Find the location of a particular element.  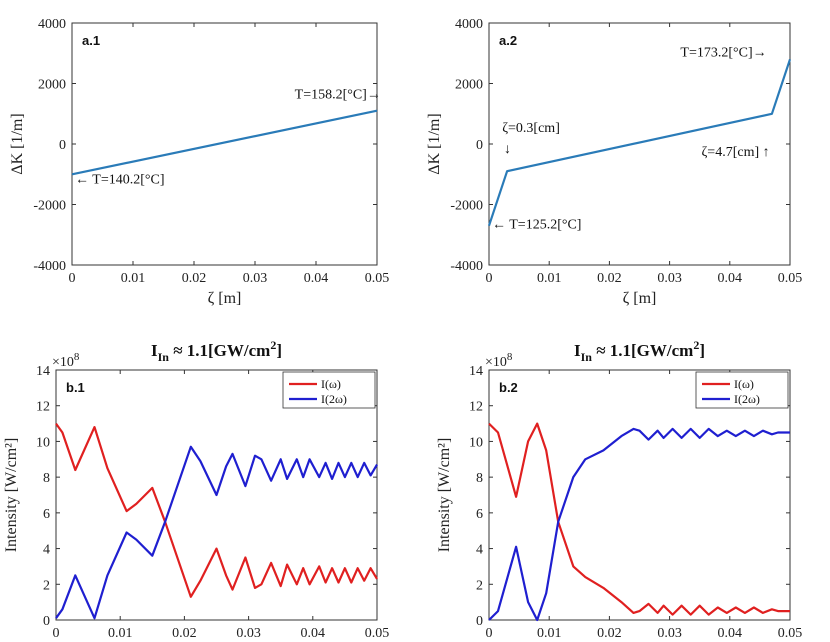

annotation: T=158.2[°C]→ is located at coordinates (338, 95).